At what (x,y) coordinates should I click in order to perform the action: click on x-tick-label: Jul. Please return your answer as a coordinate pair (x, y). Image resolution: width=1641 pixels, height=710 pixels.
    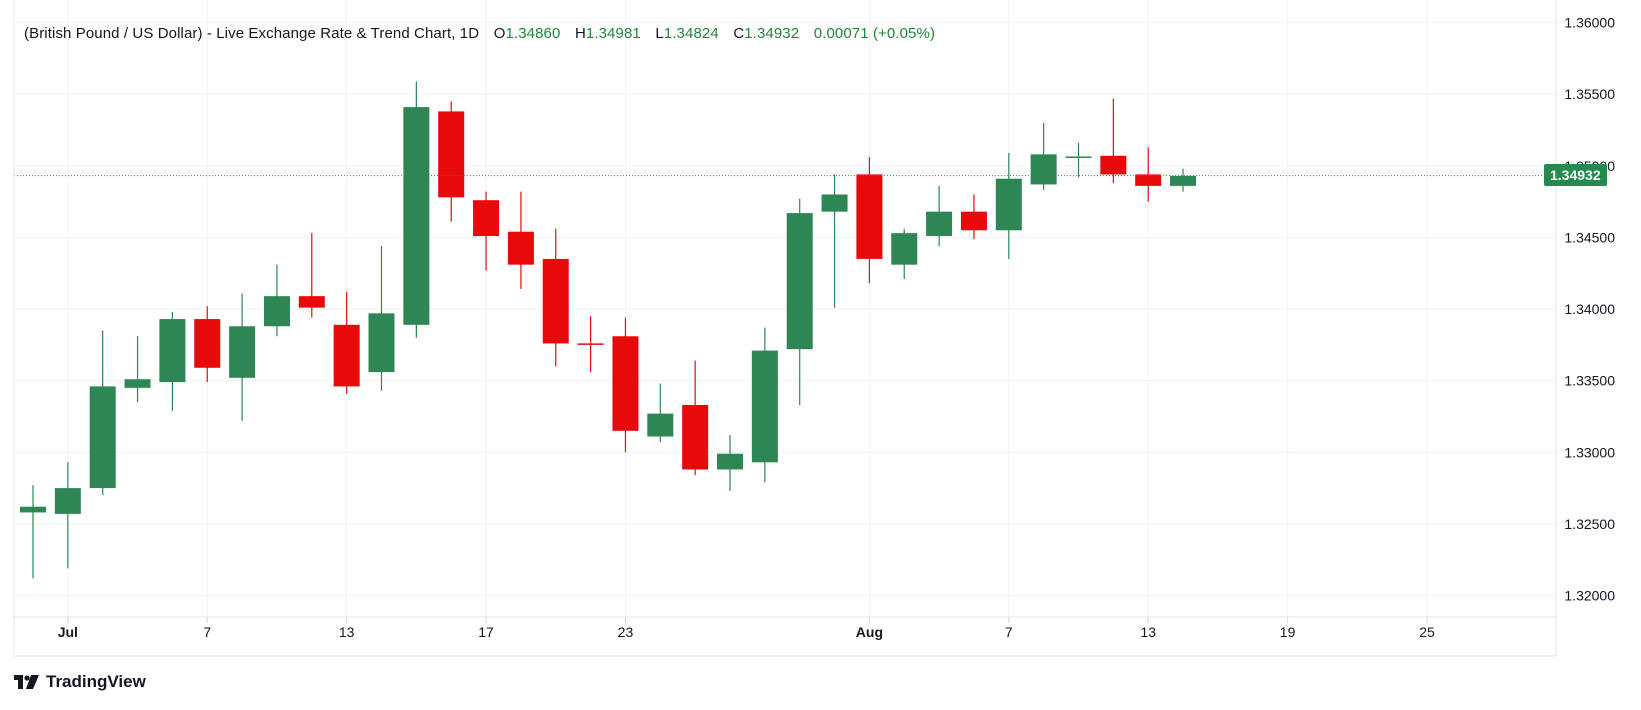
    Looking at the image, I should click on (68, 632).